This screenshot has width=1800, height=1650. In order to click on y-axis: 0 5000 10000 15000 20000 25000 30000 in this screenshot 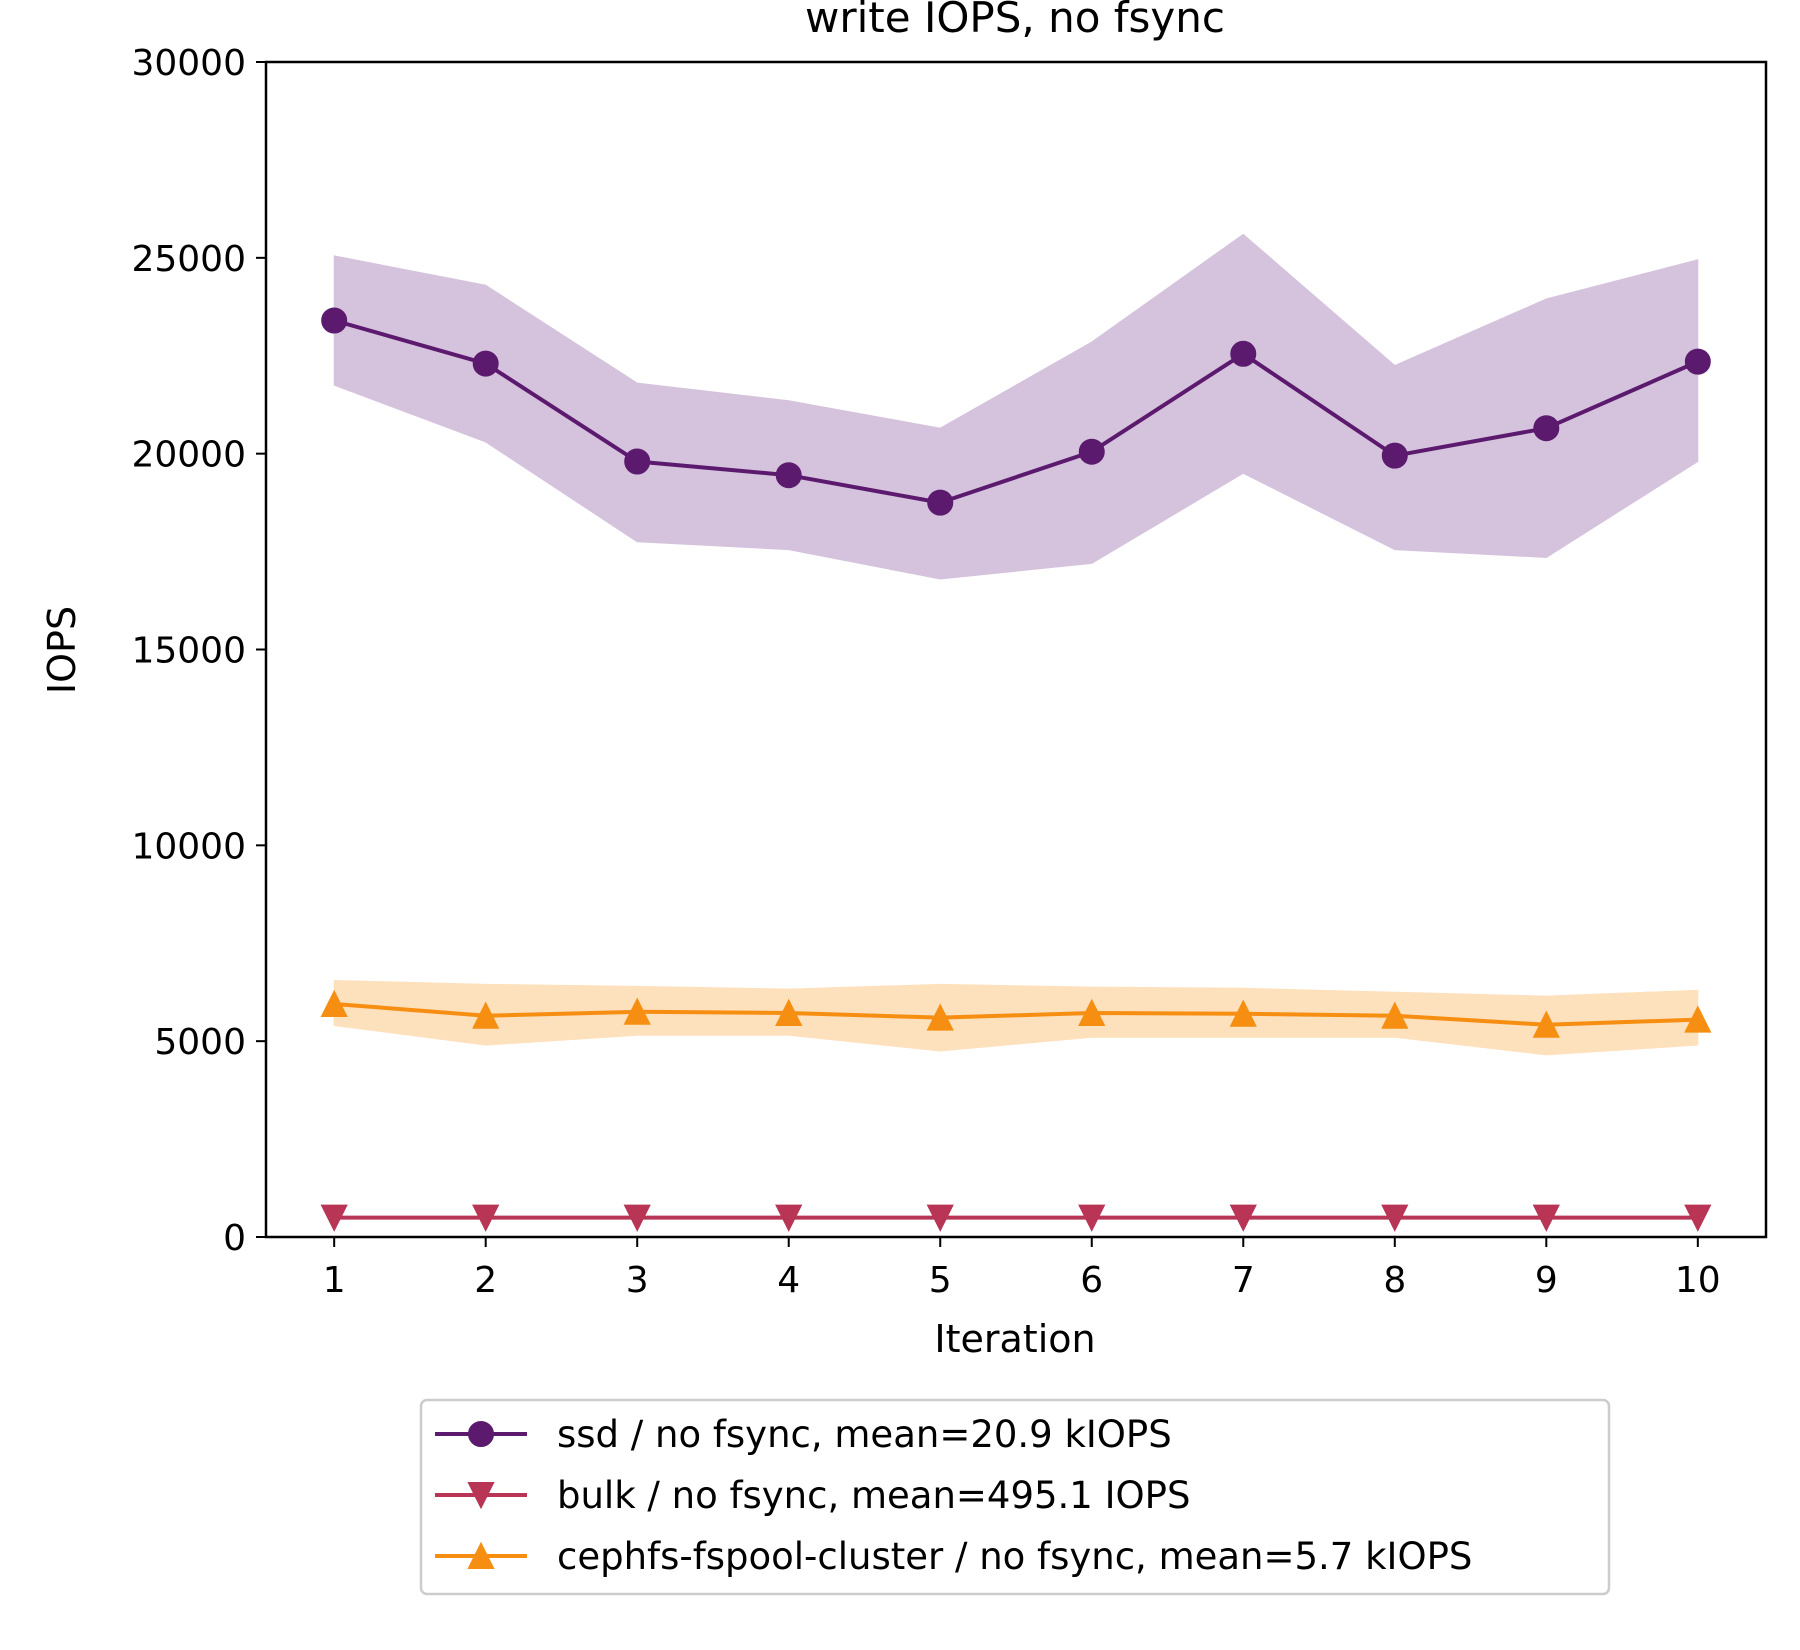, I will do `click(198, 651)`.